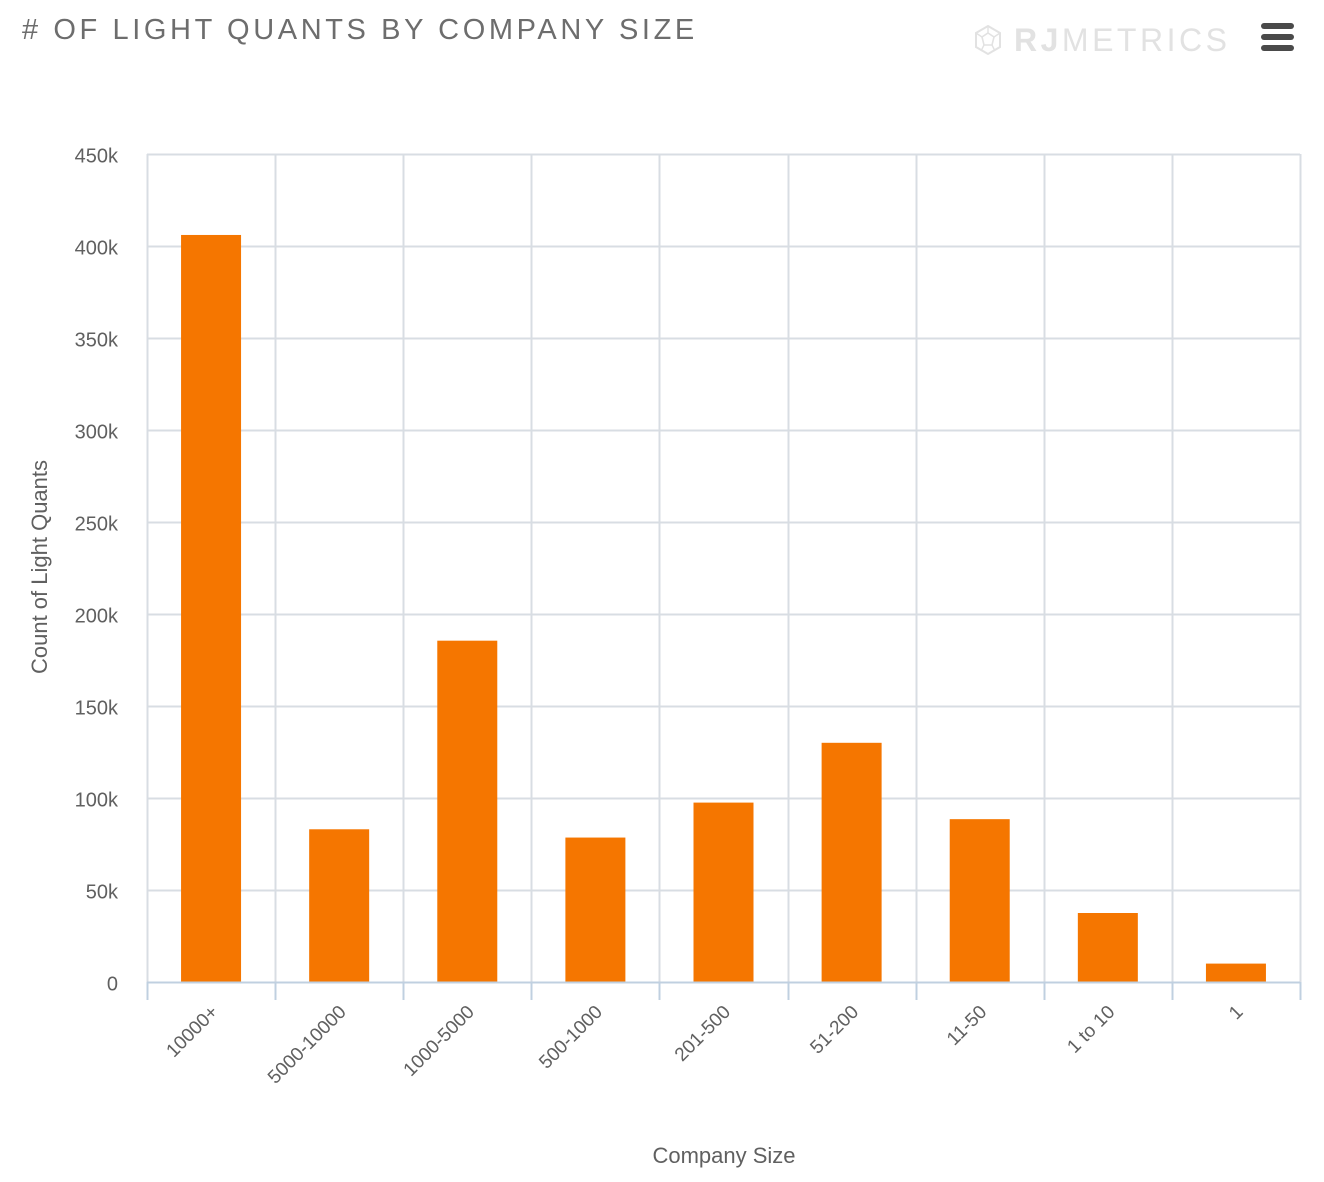 The height and width of the screenshot is (1182, 1324). Describe the element at coordinates (307, 1045) in the screenshot. I see `x-tick-label: 5000-10000` at that location.